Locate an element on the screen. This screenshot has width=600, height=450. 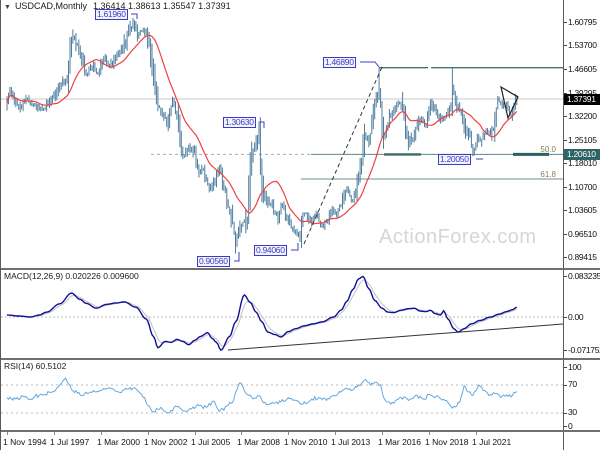
rsi-tick-label: 100 is located at coordinates (575, 367).